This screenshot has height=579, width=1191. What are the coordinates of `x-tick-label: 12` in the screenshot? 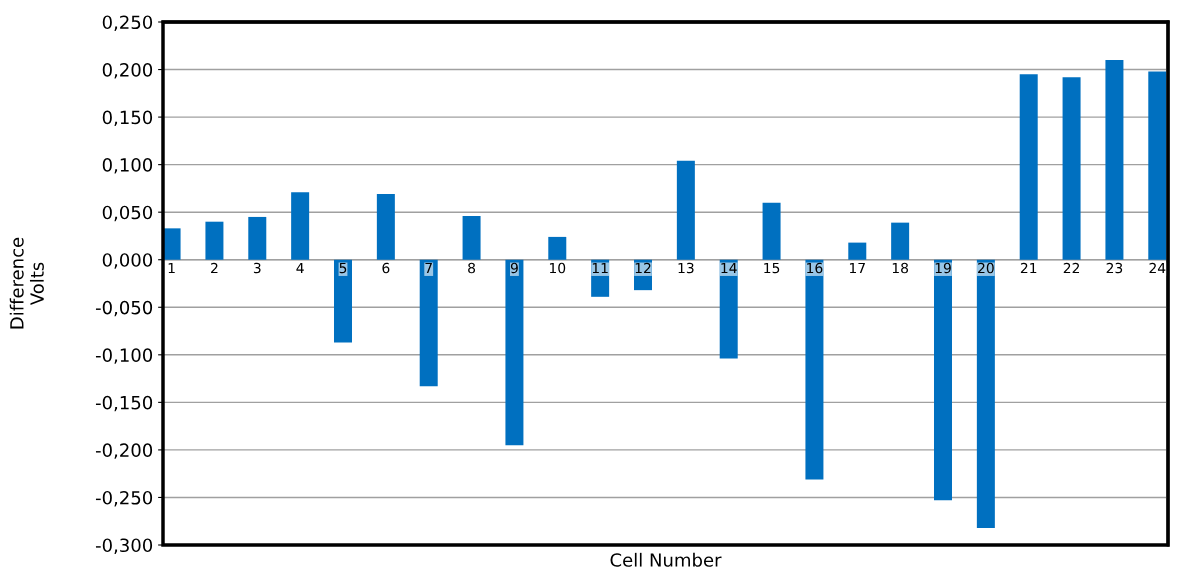 It's located at (643, 268).